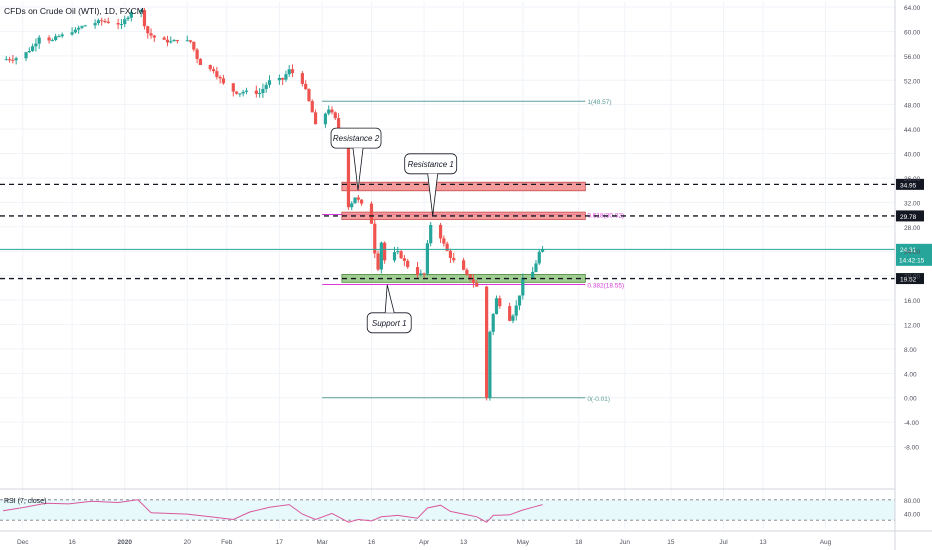 Image resolution: width=932 pixels, height=550 pixels. What do you see at coordinates (723, 542) in the screenshot?
I see `x-tick-label: Jul` at bounding box center [723, 542].